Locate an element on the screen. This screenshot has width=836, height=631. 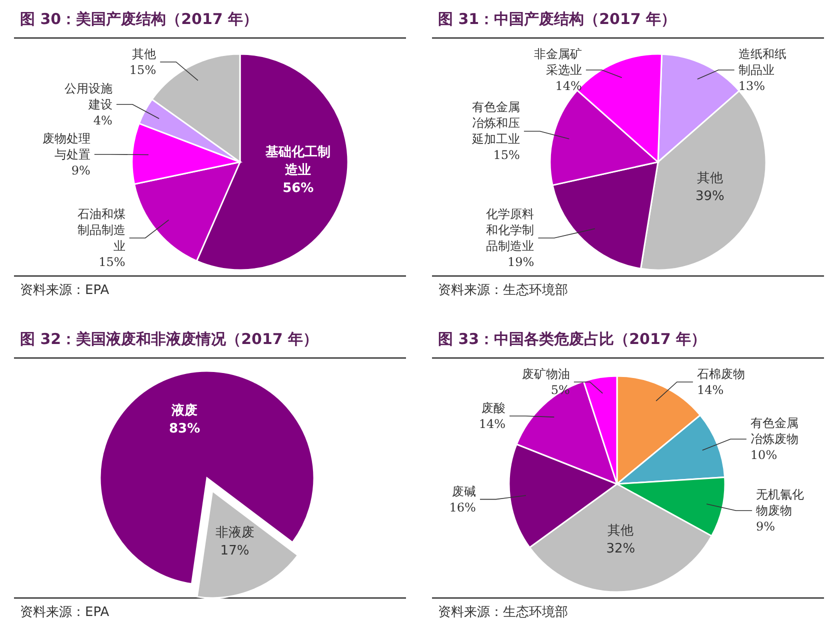
chart-title: 图 31：中国产废结构（2017 年） is located at coordinates (557, 19).